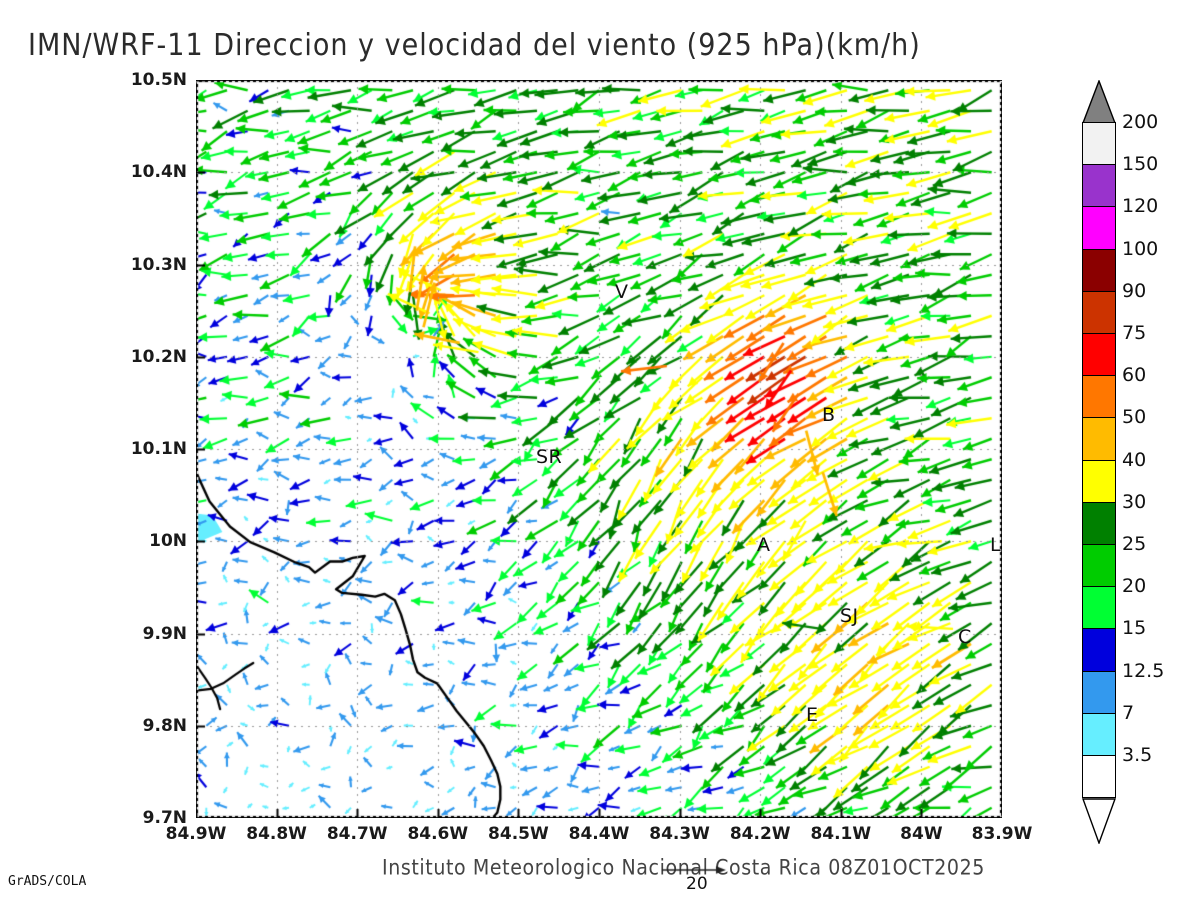  I want to click on y-axis-tick-10.3N: 10.3N, so click(158, 264).